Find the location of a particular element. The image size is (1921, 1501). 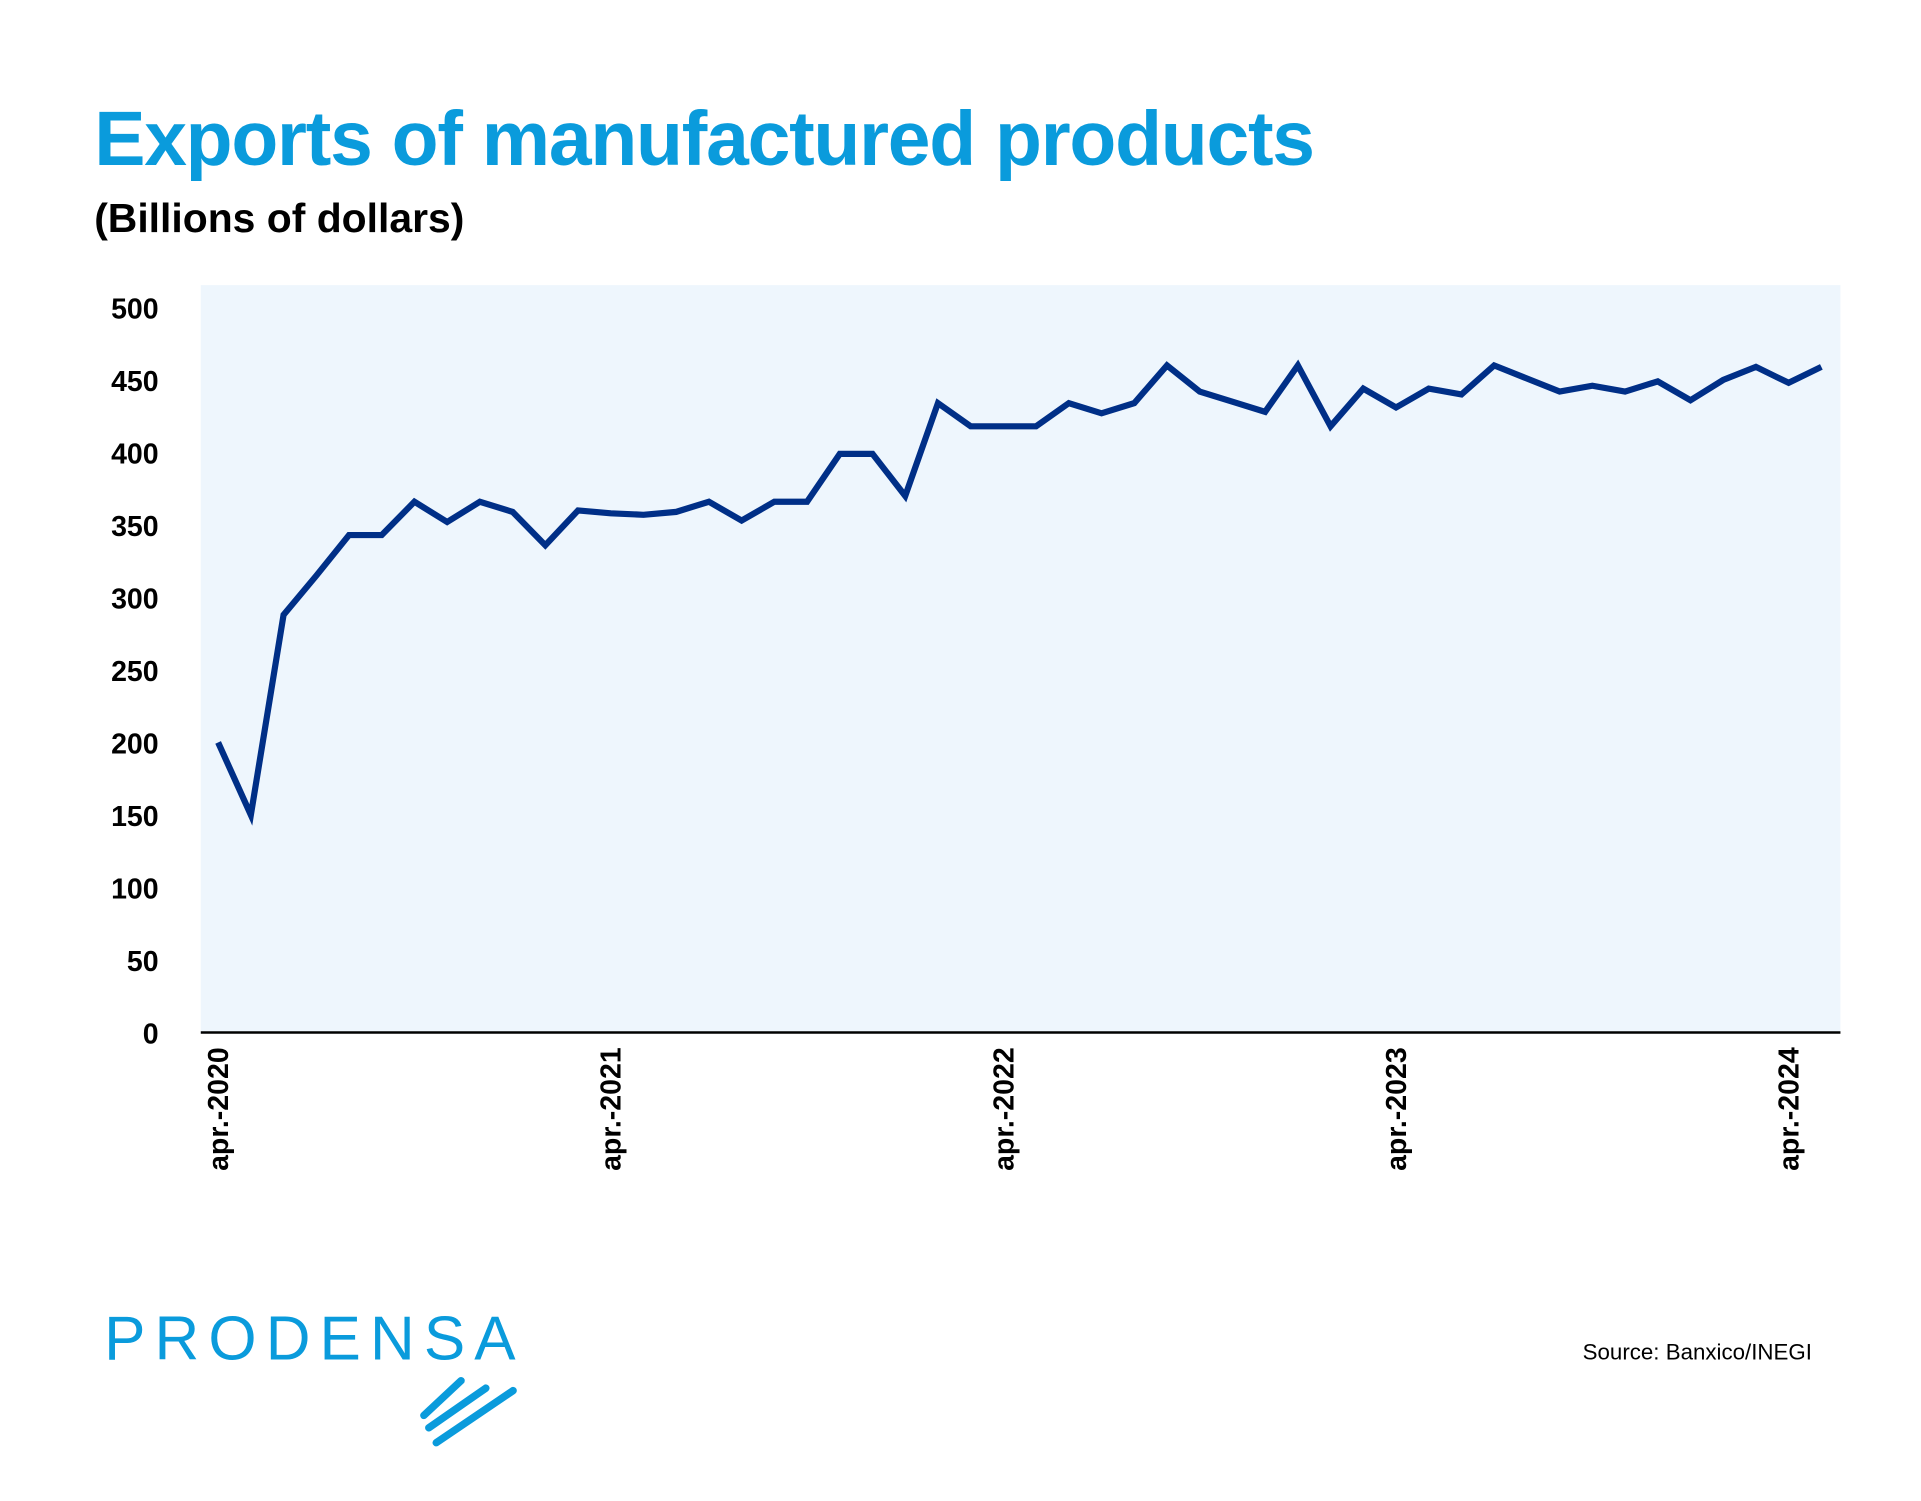

y-tick-label: 150 is located at coordinates (135, 817).